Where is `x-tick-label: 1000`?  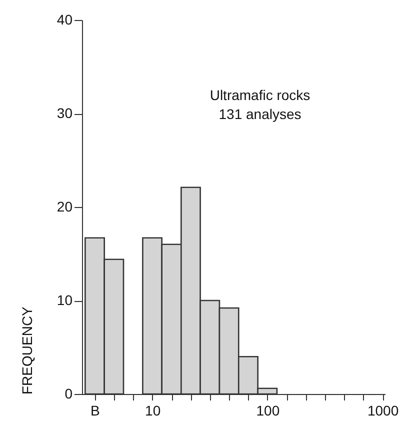
x-tick-label: 1000 is located at coordinates (383, 410).